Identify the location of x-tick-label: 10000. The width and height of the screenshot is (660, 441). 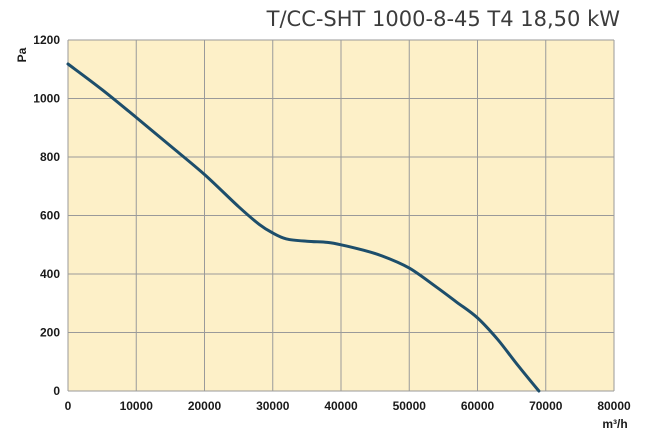
(137, 406).